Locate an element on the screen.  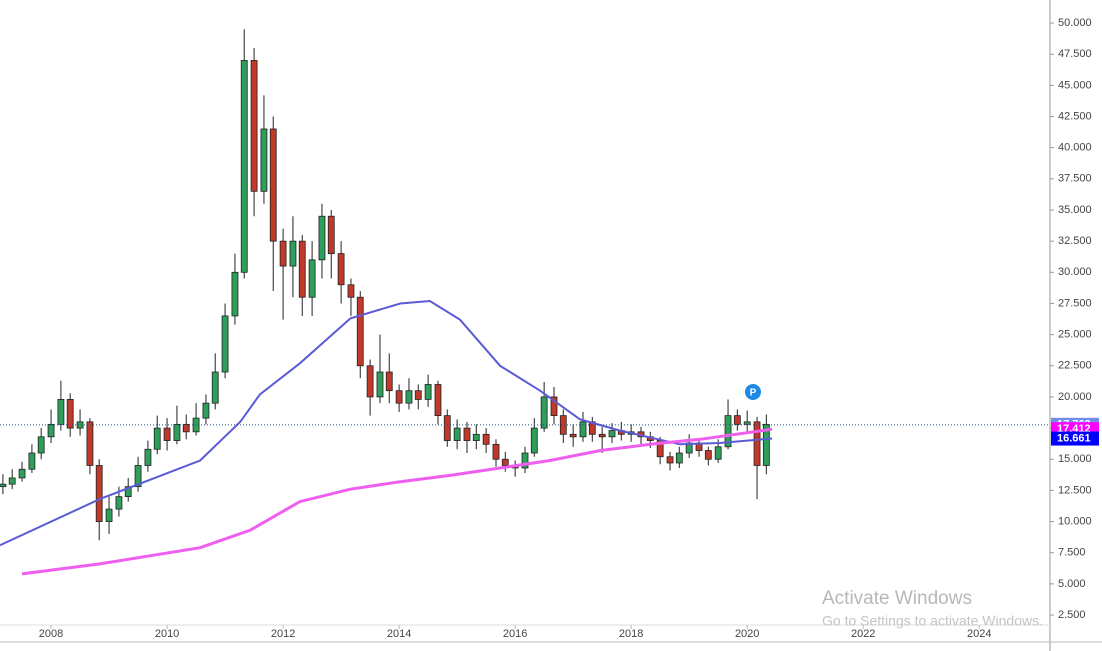
y-tick-label: 7.500 is located at coordinates (1072, 553).